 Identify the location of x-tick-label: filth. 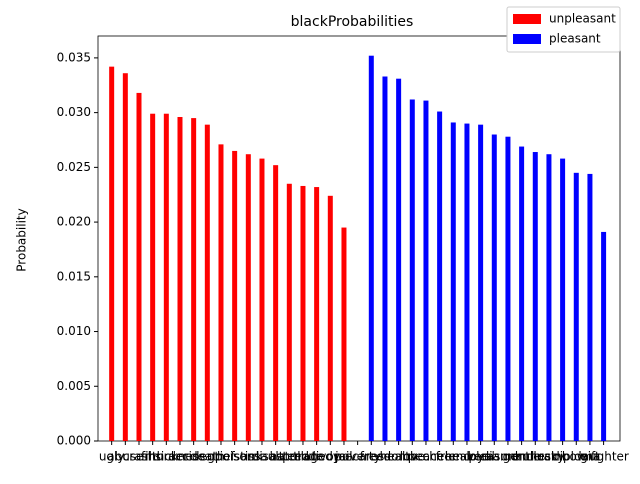
(152, 457).